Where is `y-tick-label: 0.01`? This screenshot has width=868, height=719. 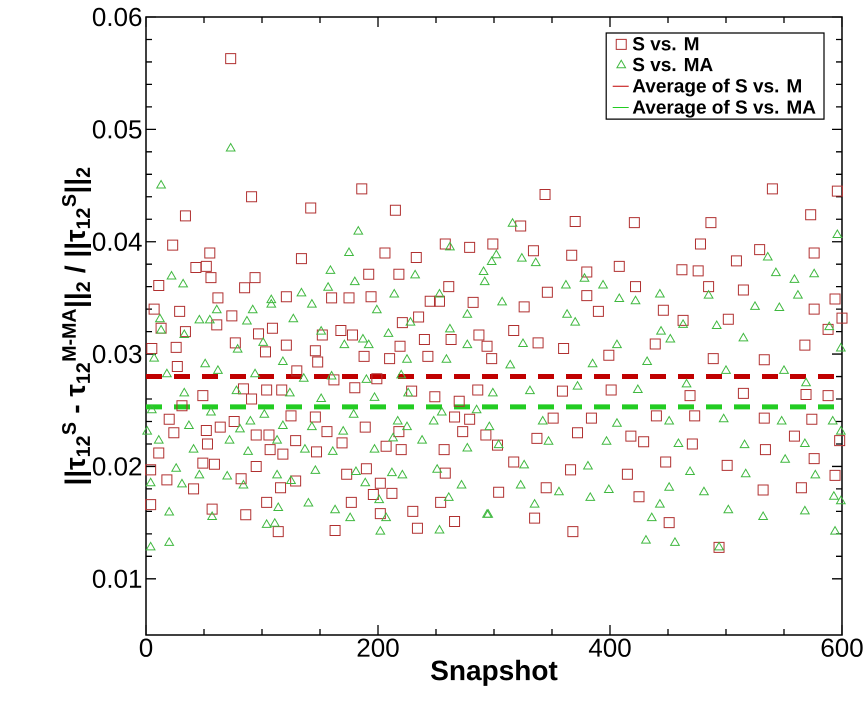
y-tick-label: 0.01 is located at coordinates (117, 579).